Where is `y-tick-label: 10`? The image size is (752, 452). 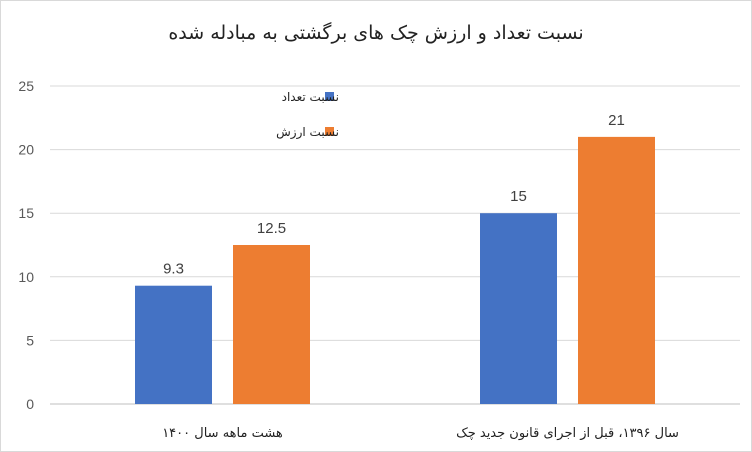 y-tick-label: 10 is located at coordinates (26, 277).